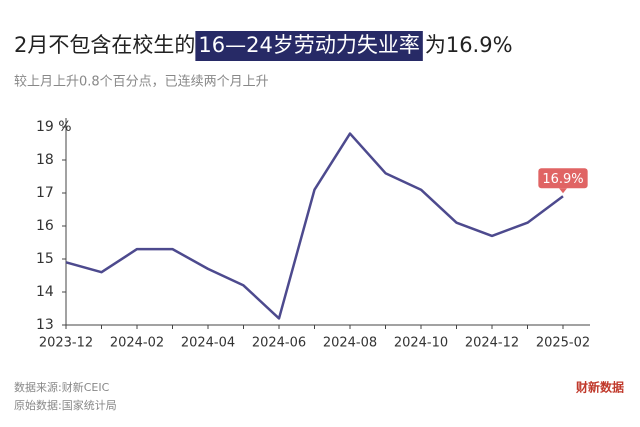 The height and width of the screenshot is (427, 640). I want to click on value-label: 16.9%, so click(562, 179).